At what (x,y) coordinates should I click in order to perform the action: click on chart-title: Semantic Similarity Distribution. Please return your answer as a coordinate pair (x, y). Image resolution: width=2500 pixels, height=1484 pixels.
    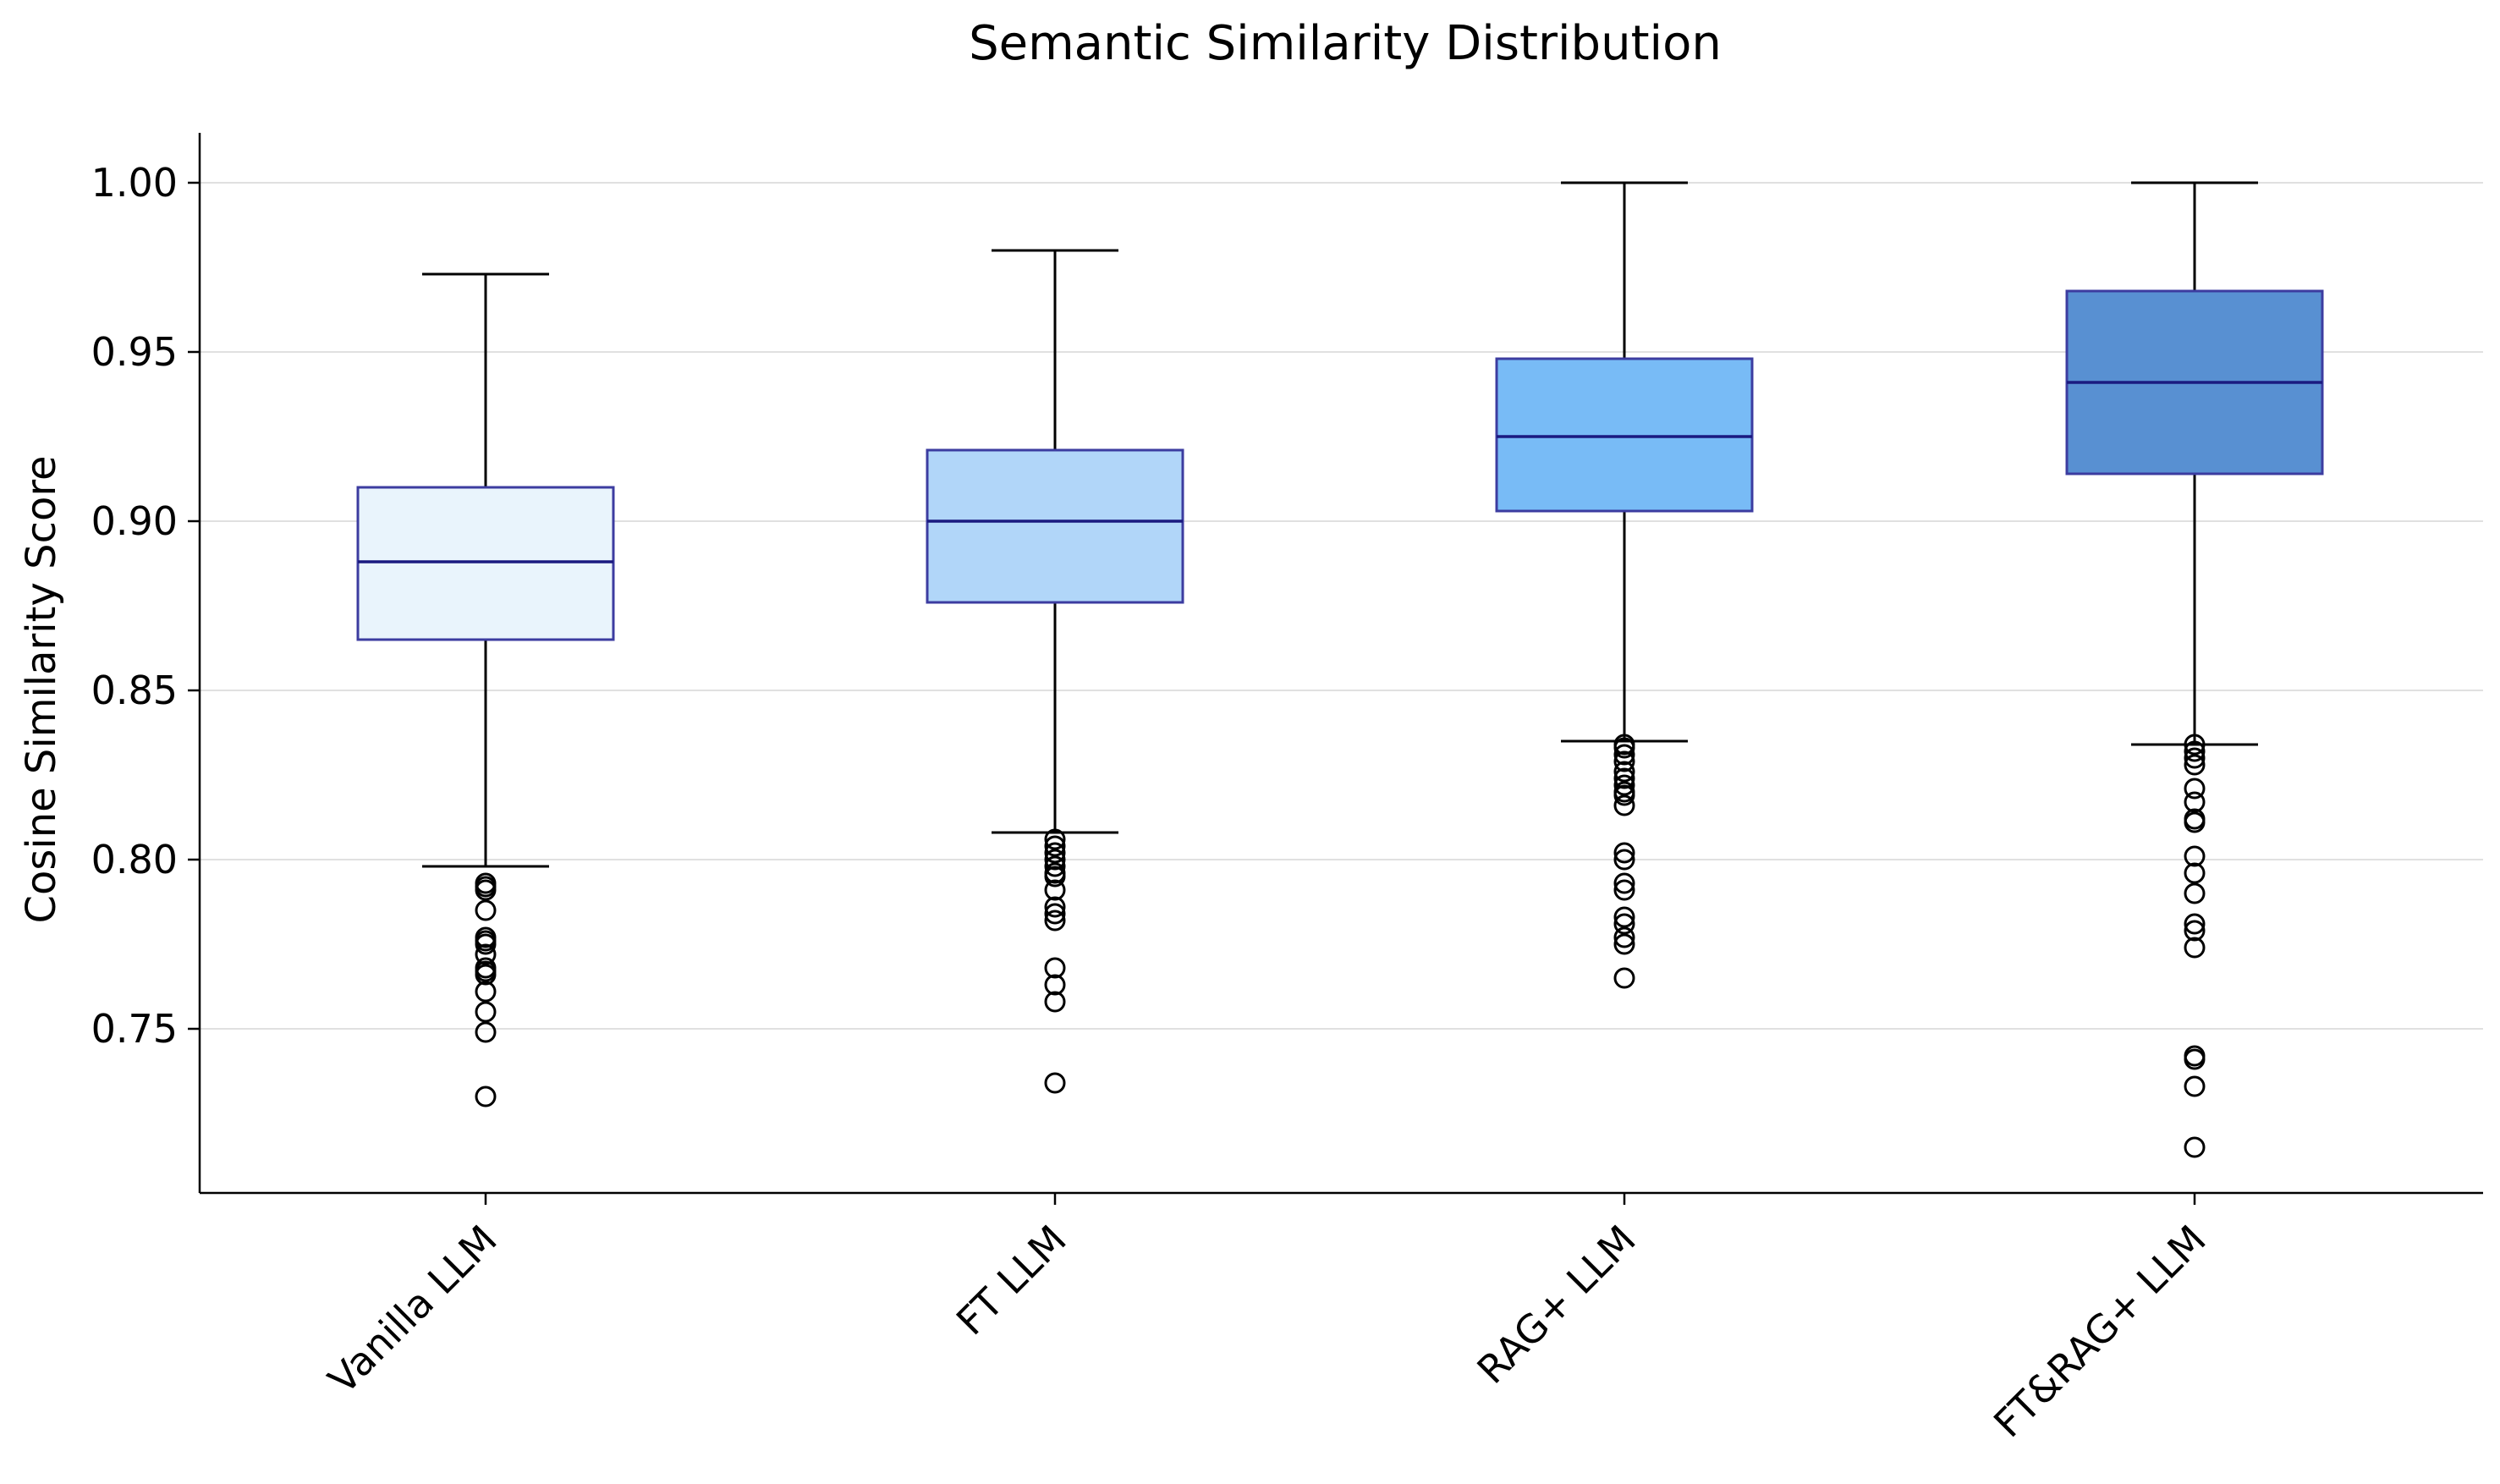
    Looking at the image, I should click on (1345, 43).